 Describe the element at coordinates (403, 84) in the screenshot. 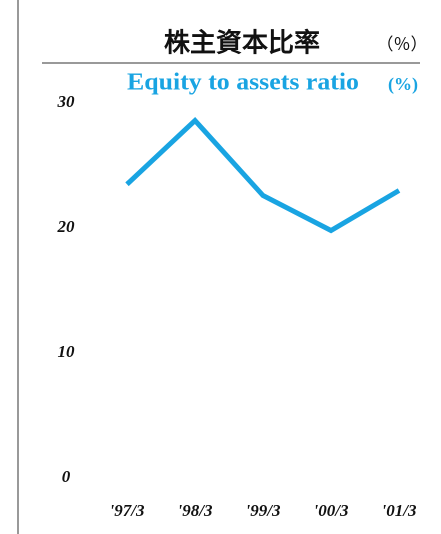

I see `subtitle-unit: (%)` at that location.